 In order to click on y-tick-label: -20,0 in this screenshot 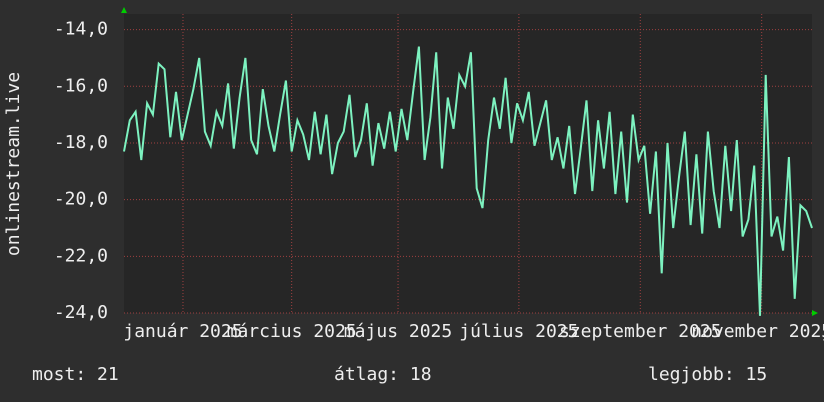, I will do `click(81, 199)`.